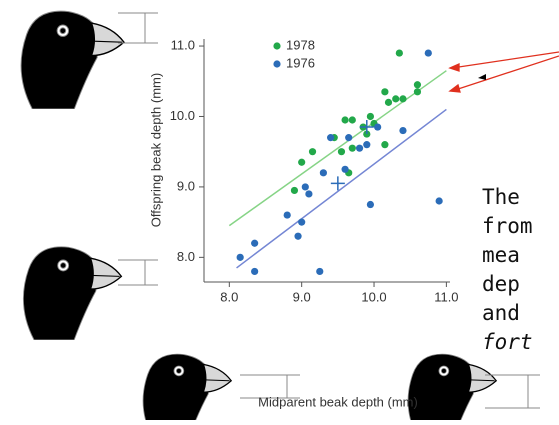 This screenshot has width=559, height=425. I want to click on x-tick-label: 9.0, so click(302, 296).